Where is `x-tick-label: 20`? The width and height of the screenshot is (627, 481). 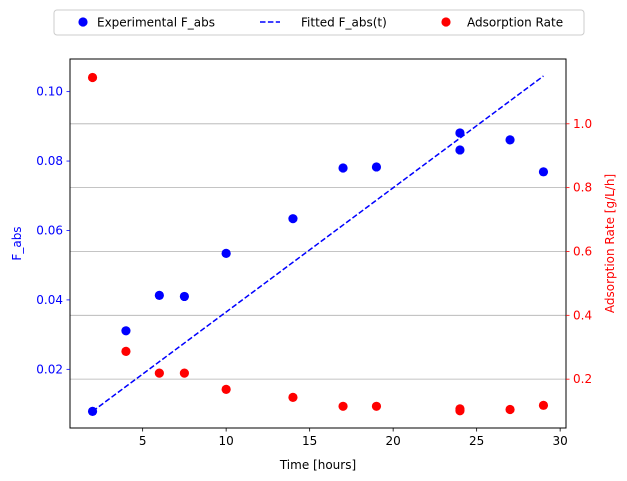 x-tick-label: 20 is located at coordinates (393, 441).